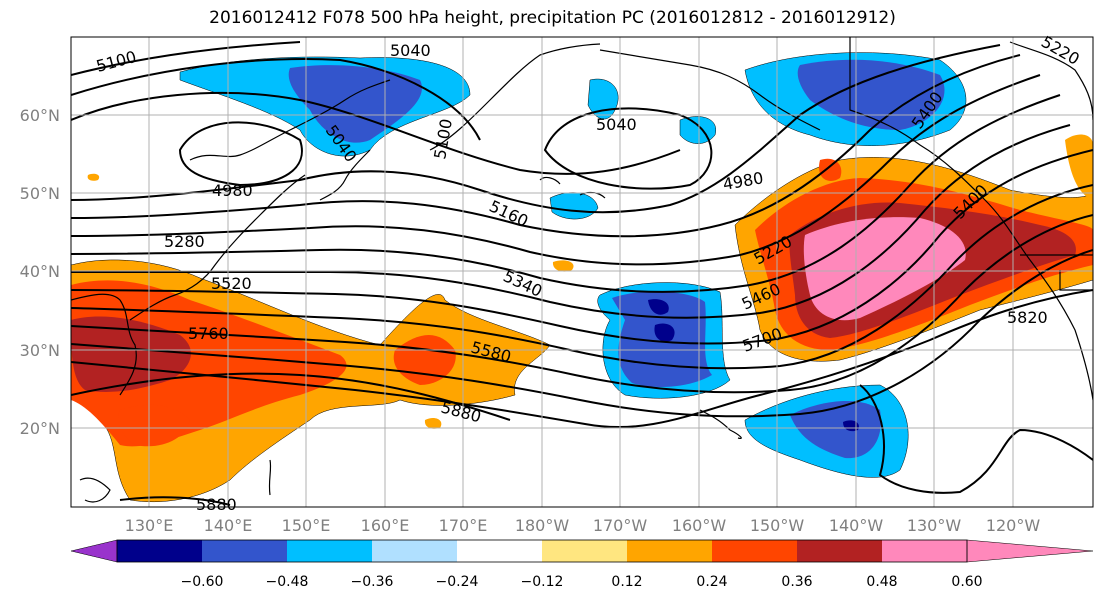  What do you see at coordinates (881, 582) in the screenshot?
I see `colorbar-tick-label: 0.48` at bounding box center [881, 582].